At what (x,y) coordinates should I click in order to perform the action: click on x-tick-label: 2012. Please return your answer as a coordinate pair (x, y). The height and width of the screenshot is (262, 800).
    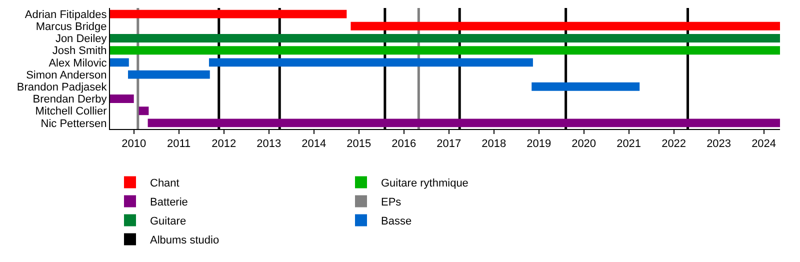
    Looking at the image, I should click on (224, 144).